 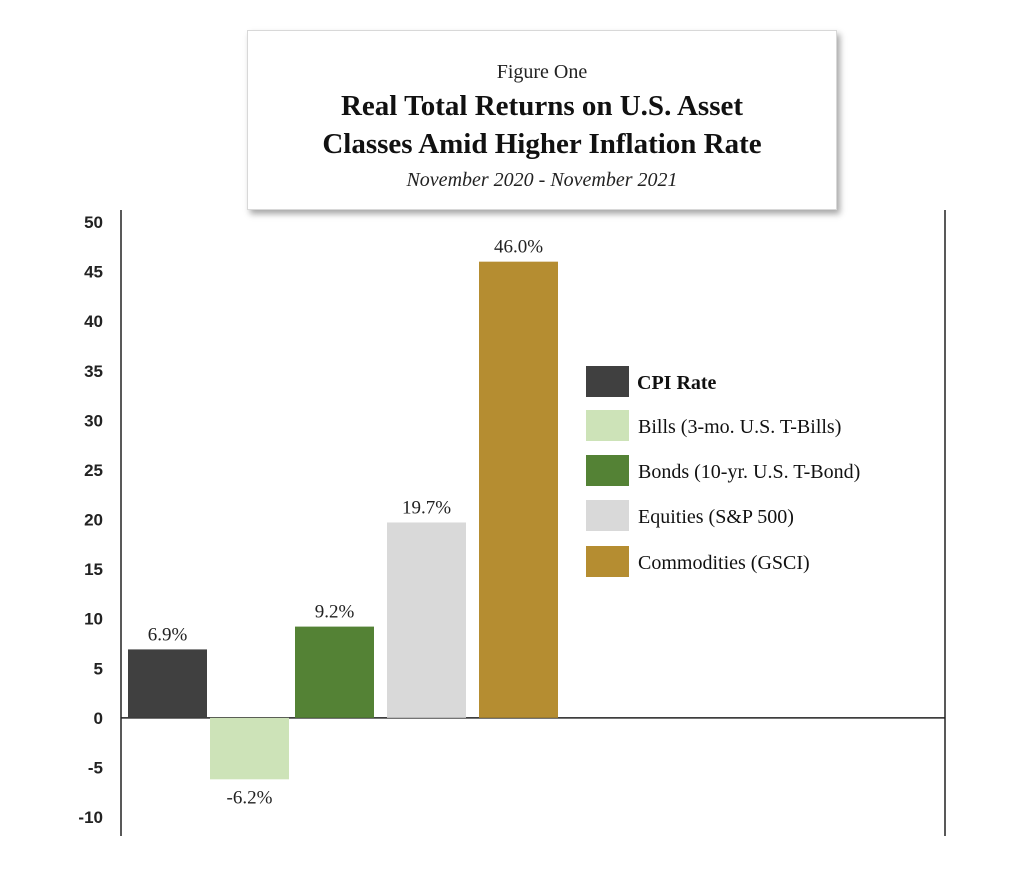 I want to click on bar-data-label: 19.7%, so click(x=426, y=507).